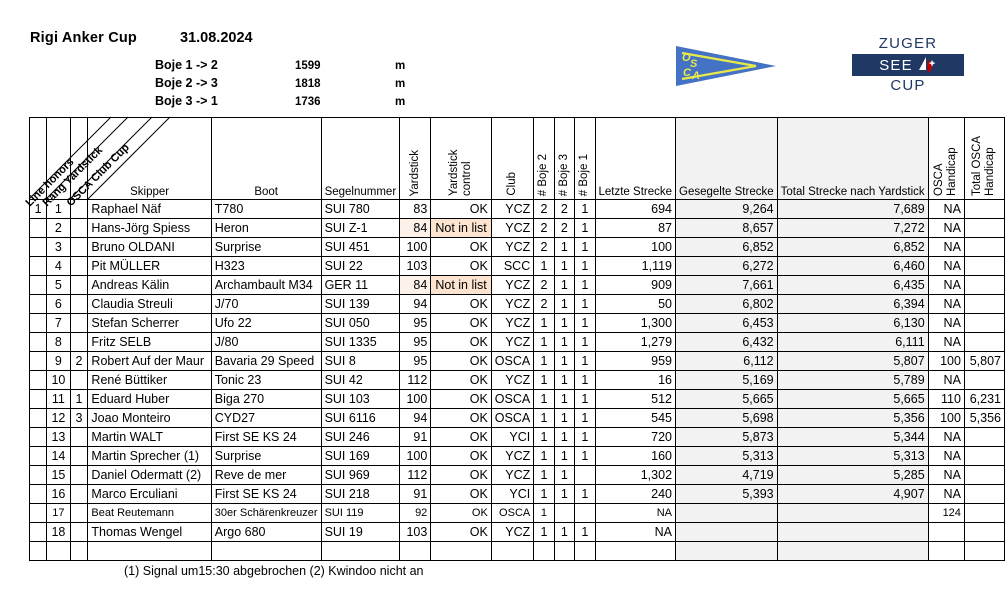  Describe the element at coordinates (635, 266) in the screenshot. I see `cell-letzte_strecke: 1,119` at that location.